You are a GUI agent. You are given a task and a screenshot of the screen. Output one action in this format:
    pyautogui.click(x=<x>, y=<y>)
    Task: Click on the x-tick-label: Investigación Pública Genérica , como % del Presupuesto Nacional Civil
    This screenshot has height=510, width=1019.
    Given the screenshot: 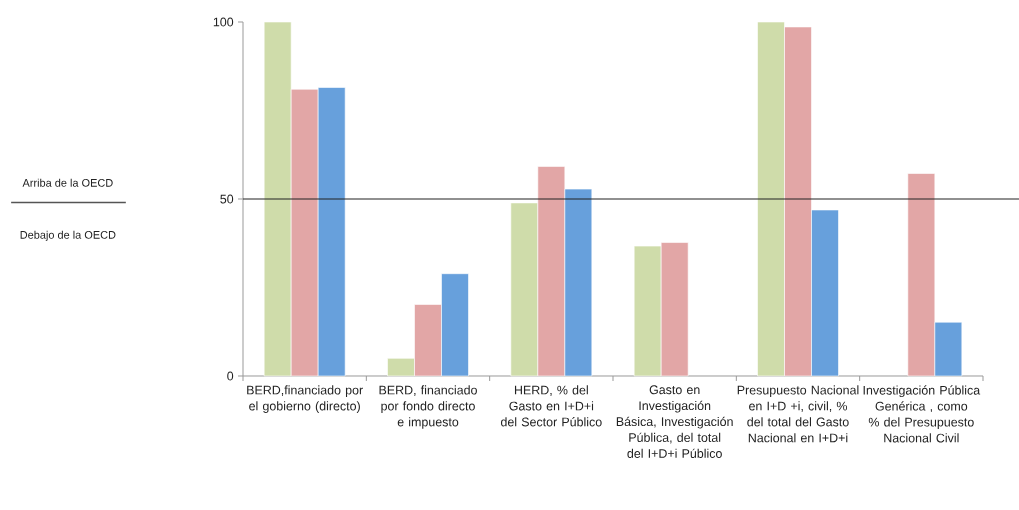 What is the action you would take?
    pyautogui.click(x=922, y=414)
    